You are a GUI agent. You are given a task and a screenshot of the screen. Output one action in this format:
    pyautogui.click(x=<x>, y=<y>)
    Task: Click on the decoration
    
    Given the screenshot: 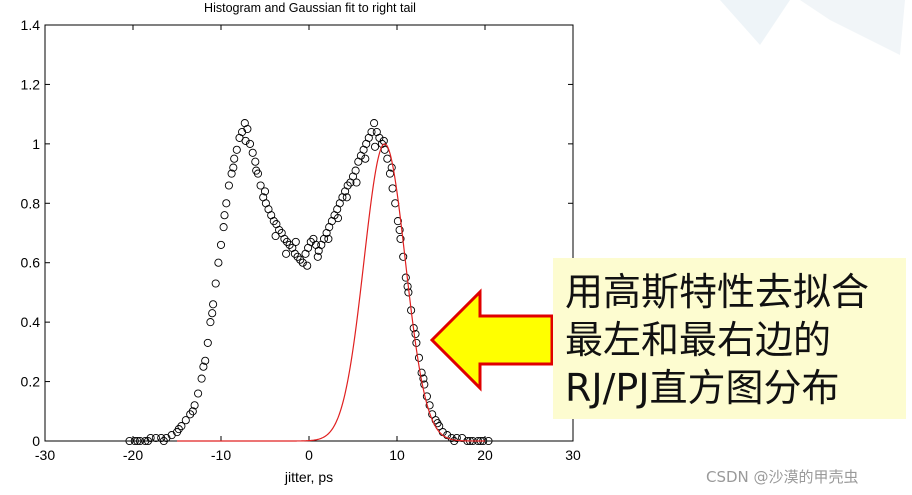 What is the action you would take?
    pyautogui.click(x=812, y=27)
    